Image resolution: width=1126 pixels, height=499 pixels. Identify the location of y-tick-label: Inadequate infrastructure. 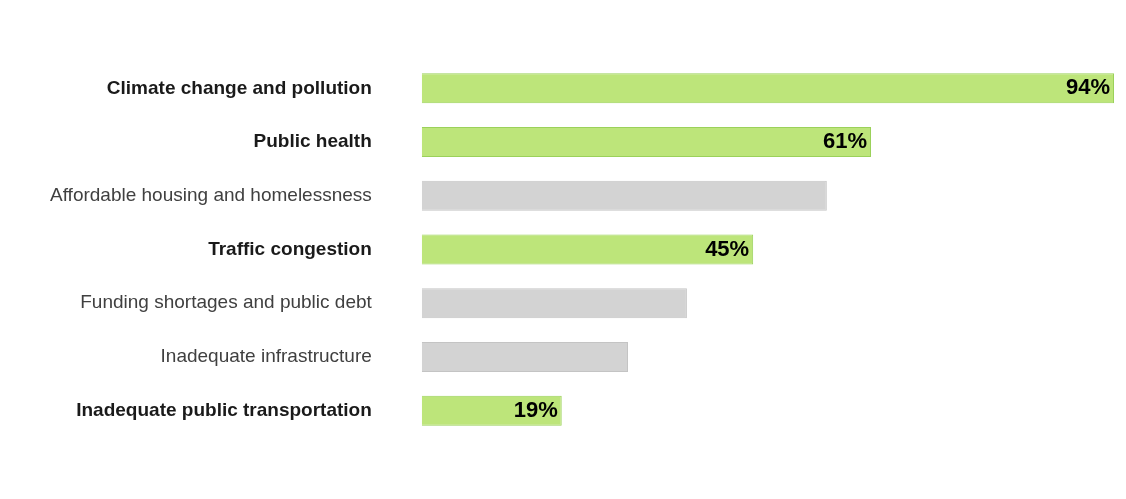
(266, 356).